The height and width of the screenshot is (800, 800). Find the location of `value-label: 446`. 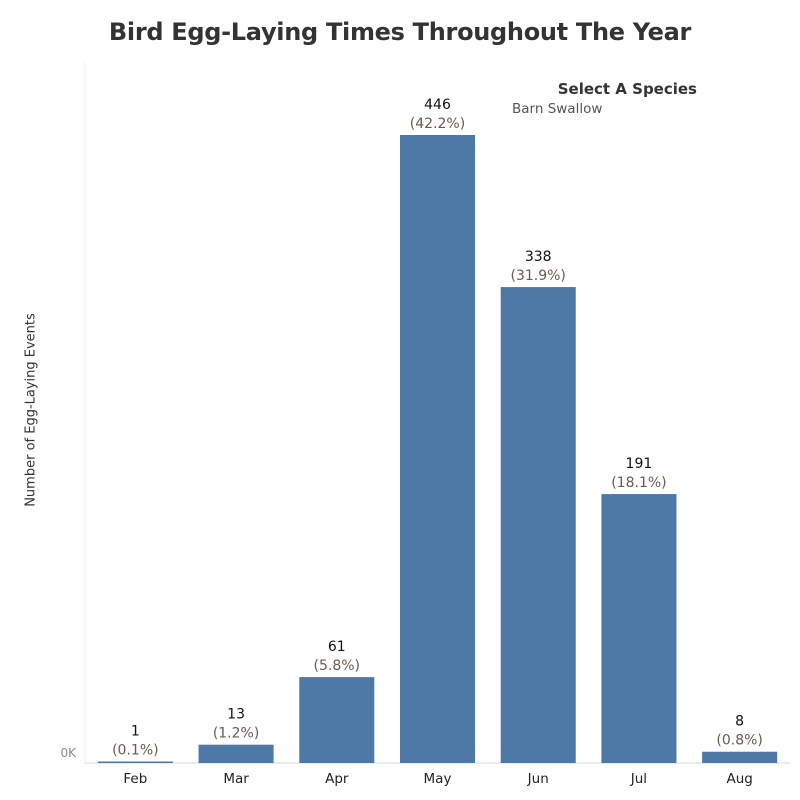

value-label: 446 is located at coordinates (437, 105).